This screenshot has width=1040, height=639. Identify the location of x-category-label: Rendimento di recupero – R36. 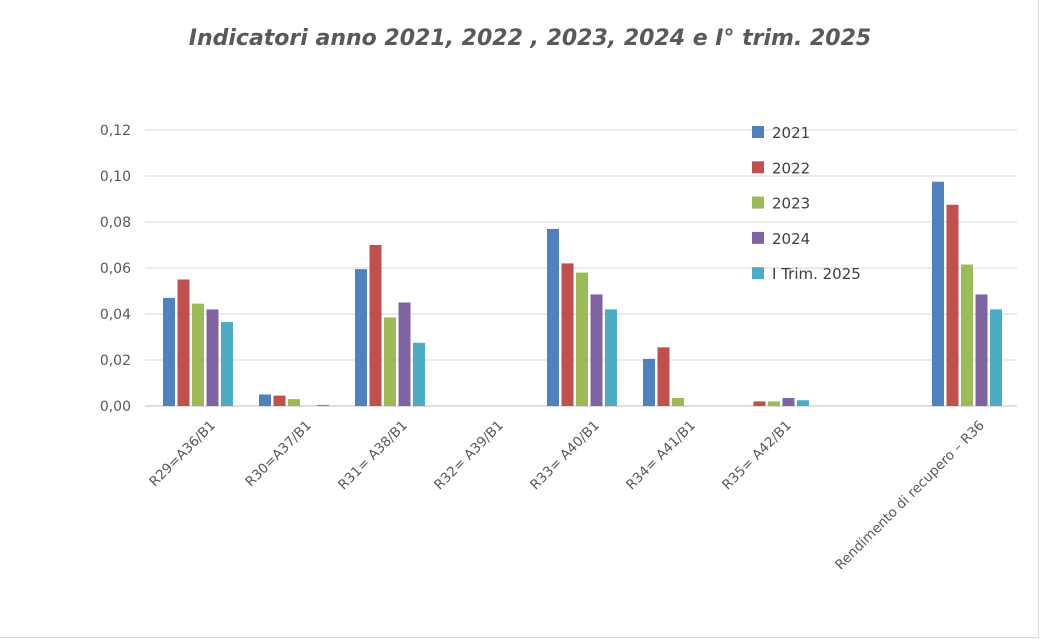
(910, 496).